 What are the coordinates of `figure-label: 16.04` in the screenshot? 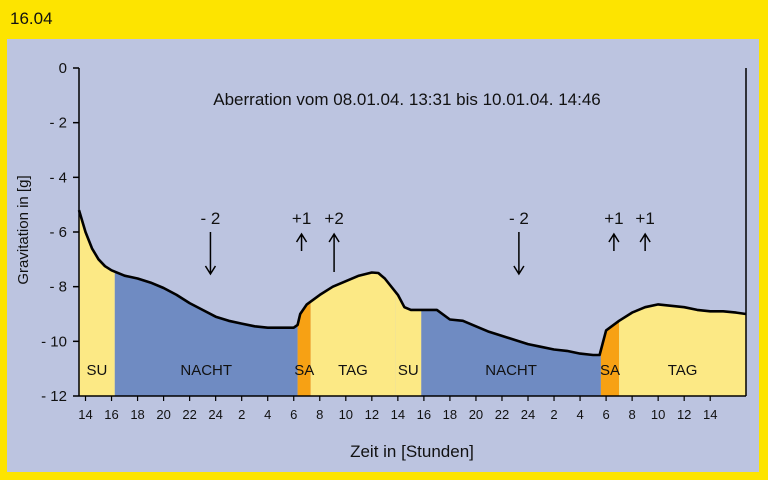 It's located at (31, 18).